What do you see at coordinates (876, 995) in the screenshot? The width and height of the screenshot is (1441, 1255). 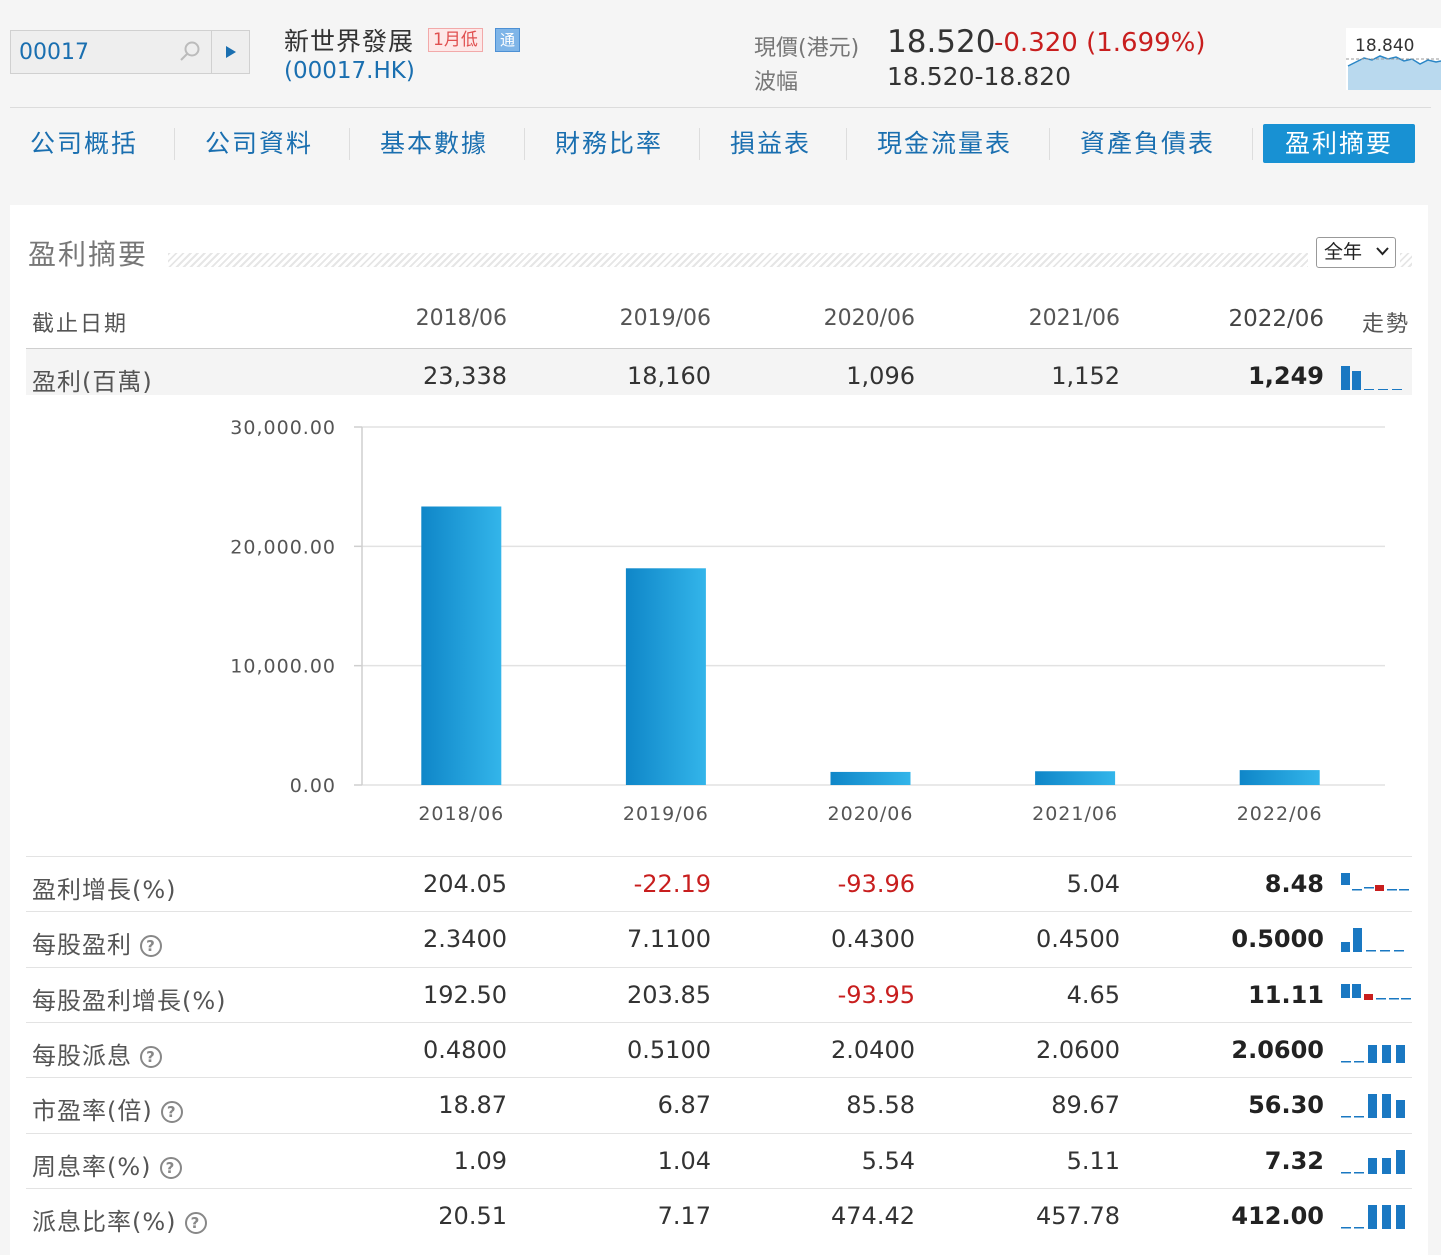 I see `table-cell: -93.95` at bounding box center [876, 995].